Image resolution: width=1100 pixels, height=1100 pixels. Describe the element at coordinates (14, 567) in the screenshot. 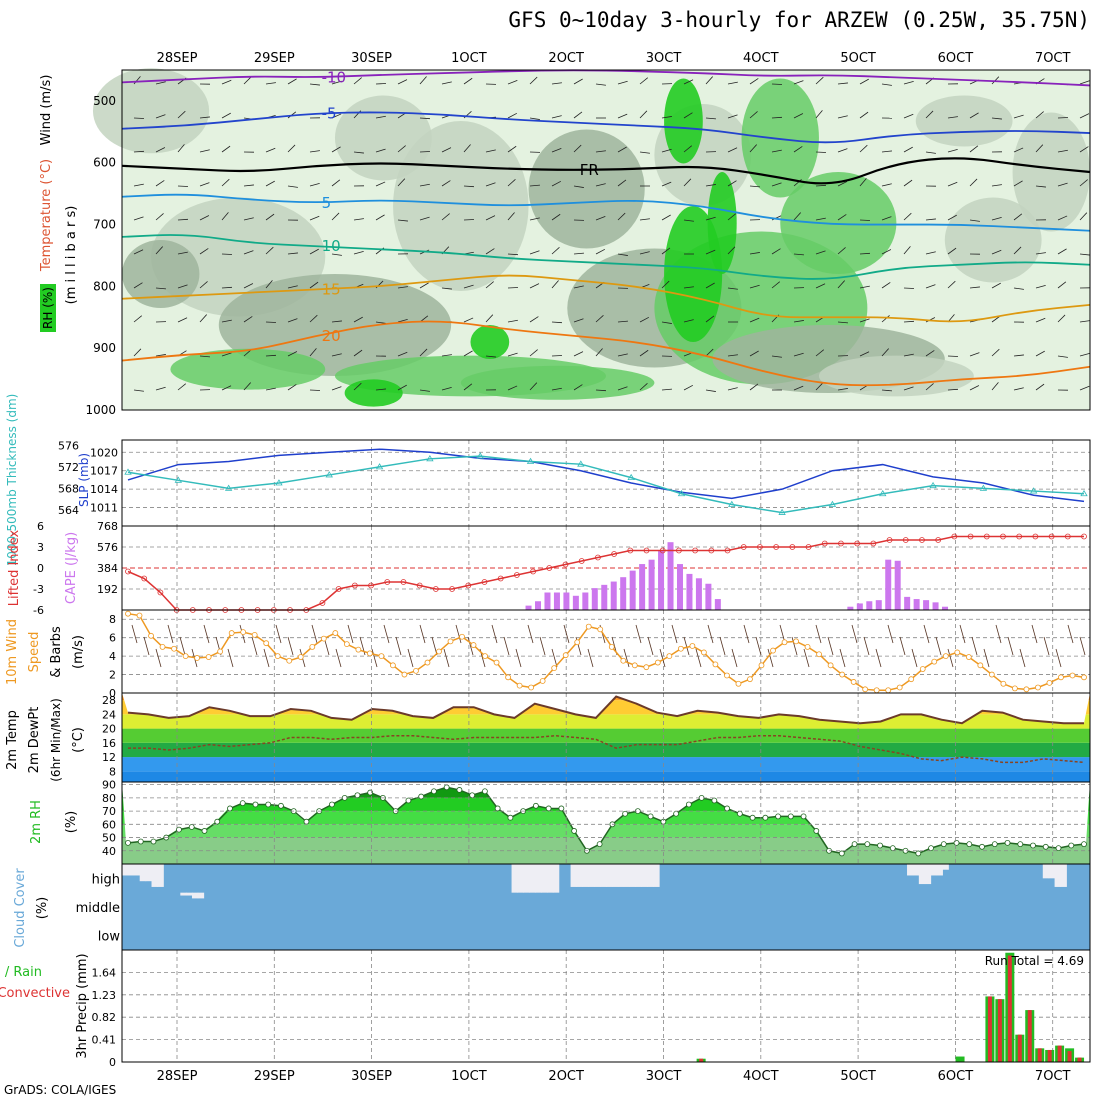

I see `li-axis-label: Lifted Index` at that location.